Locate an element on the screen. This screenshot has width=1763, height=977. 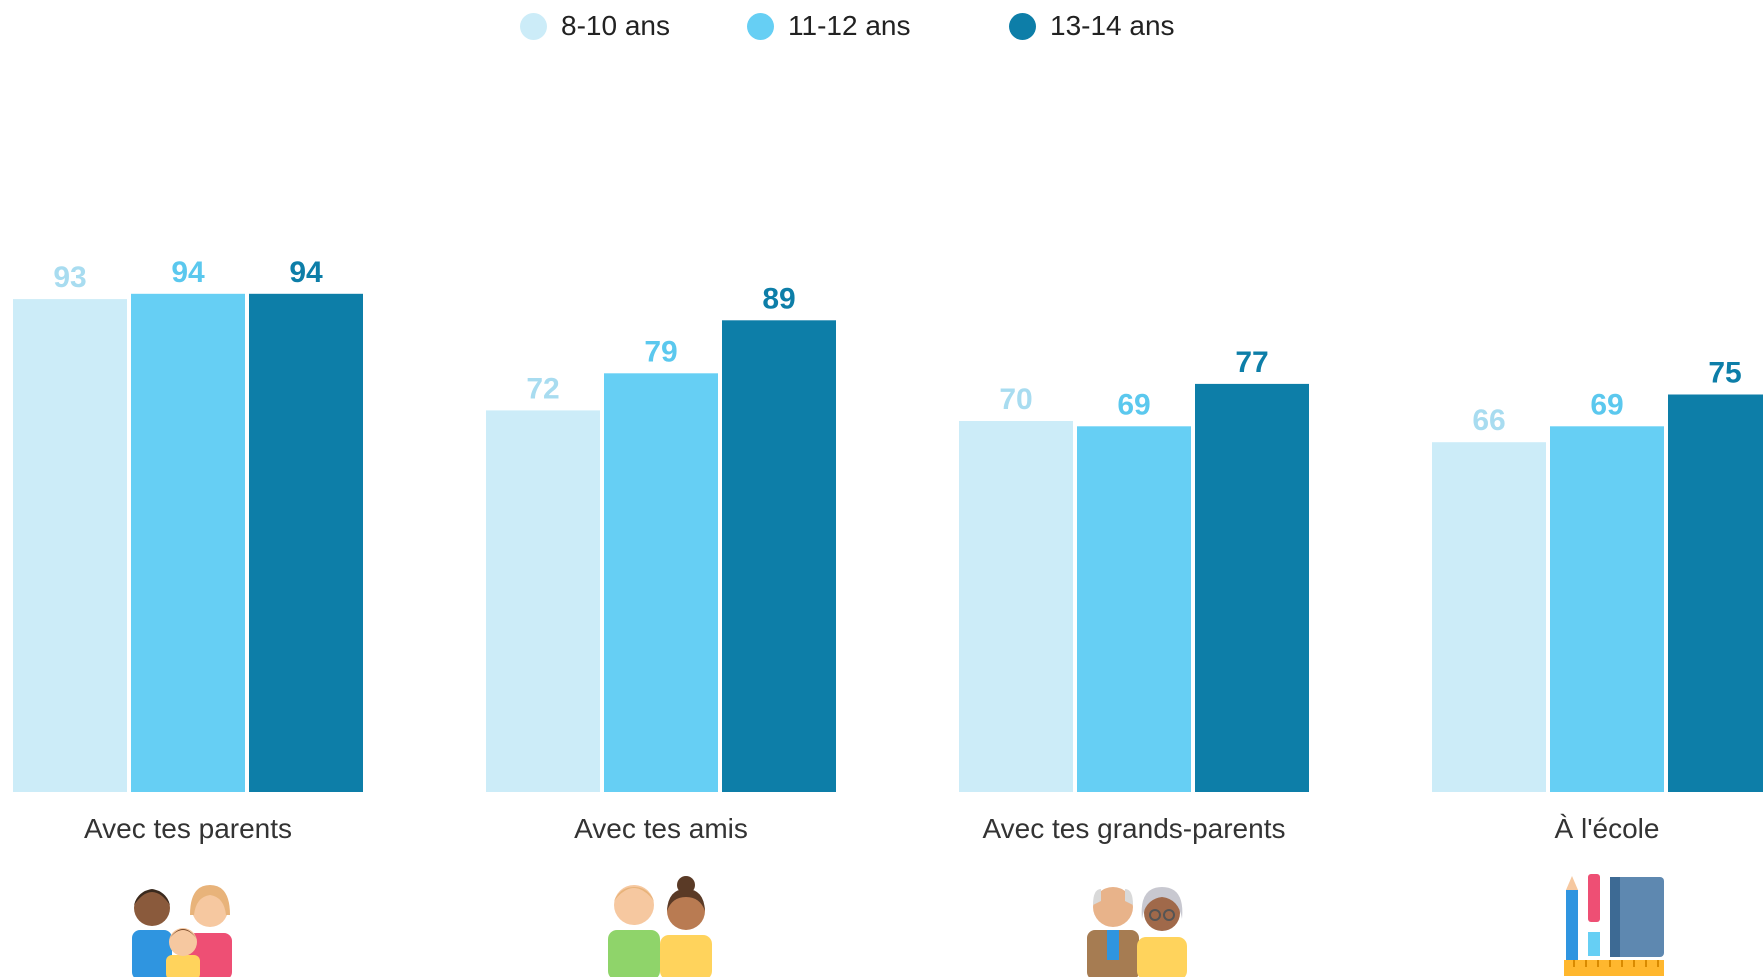
legend-item-8-10: 8-10 ans is located at coordinates (595, 26).